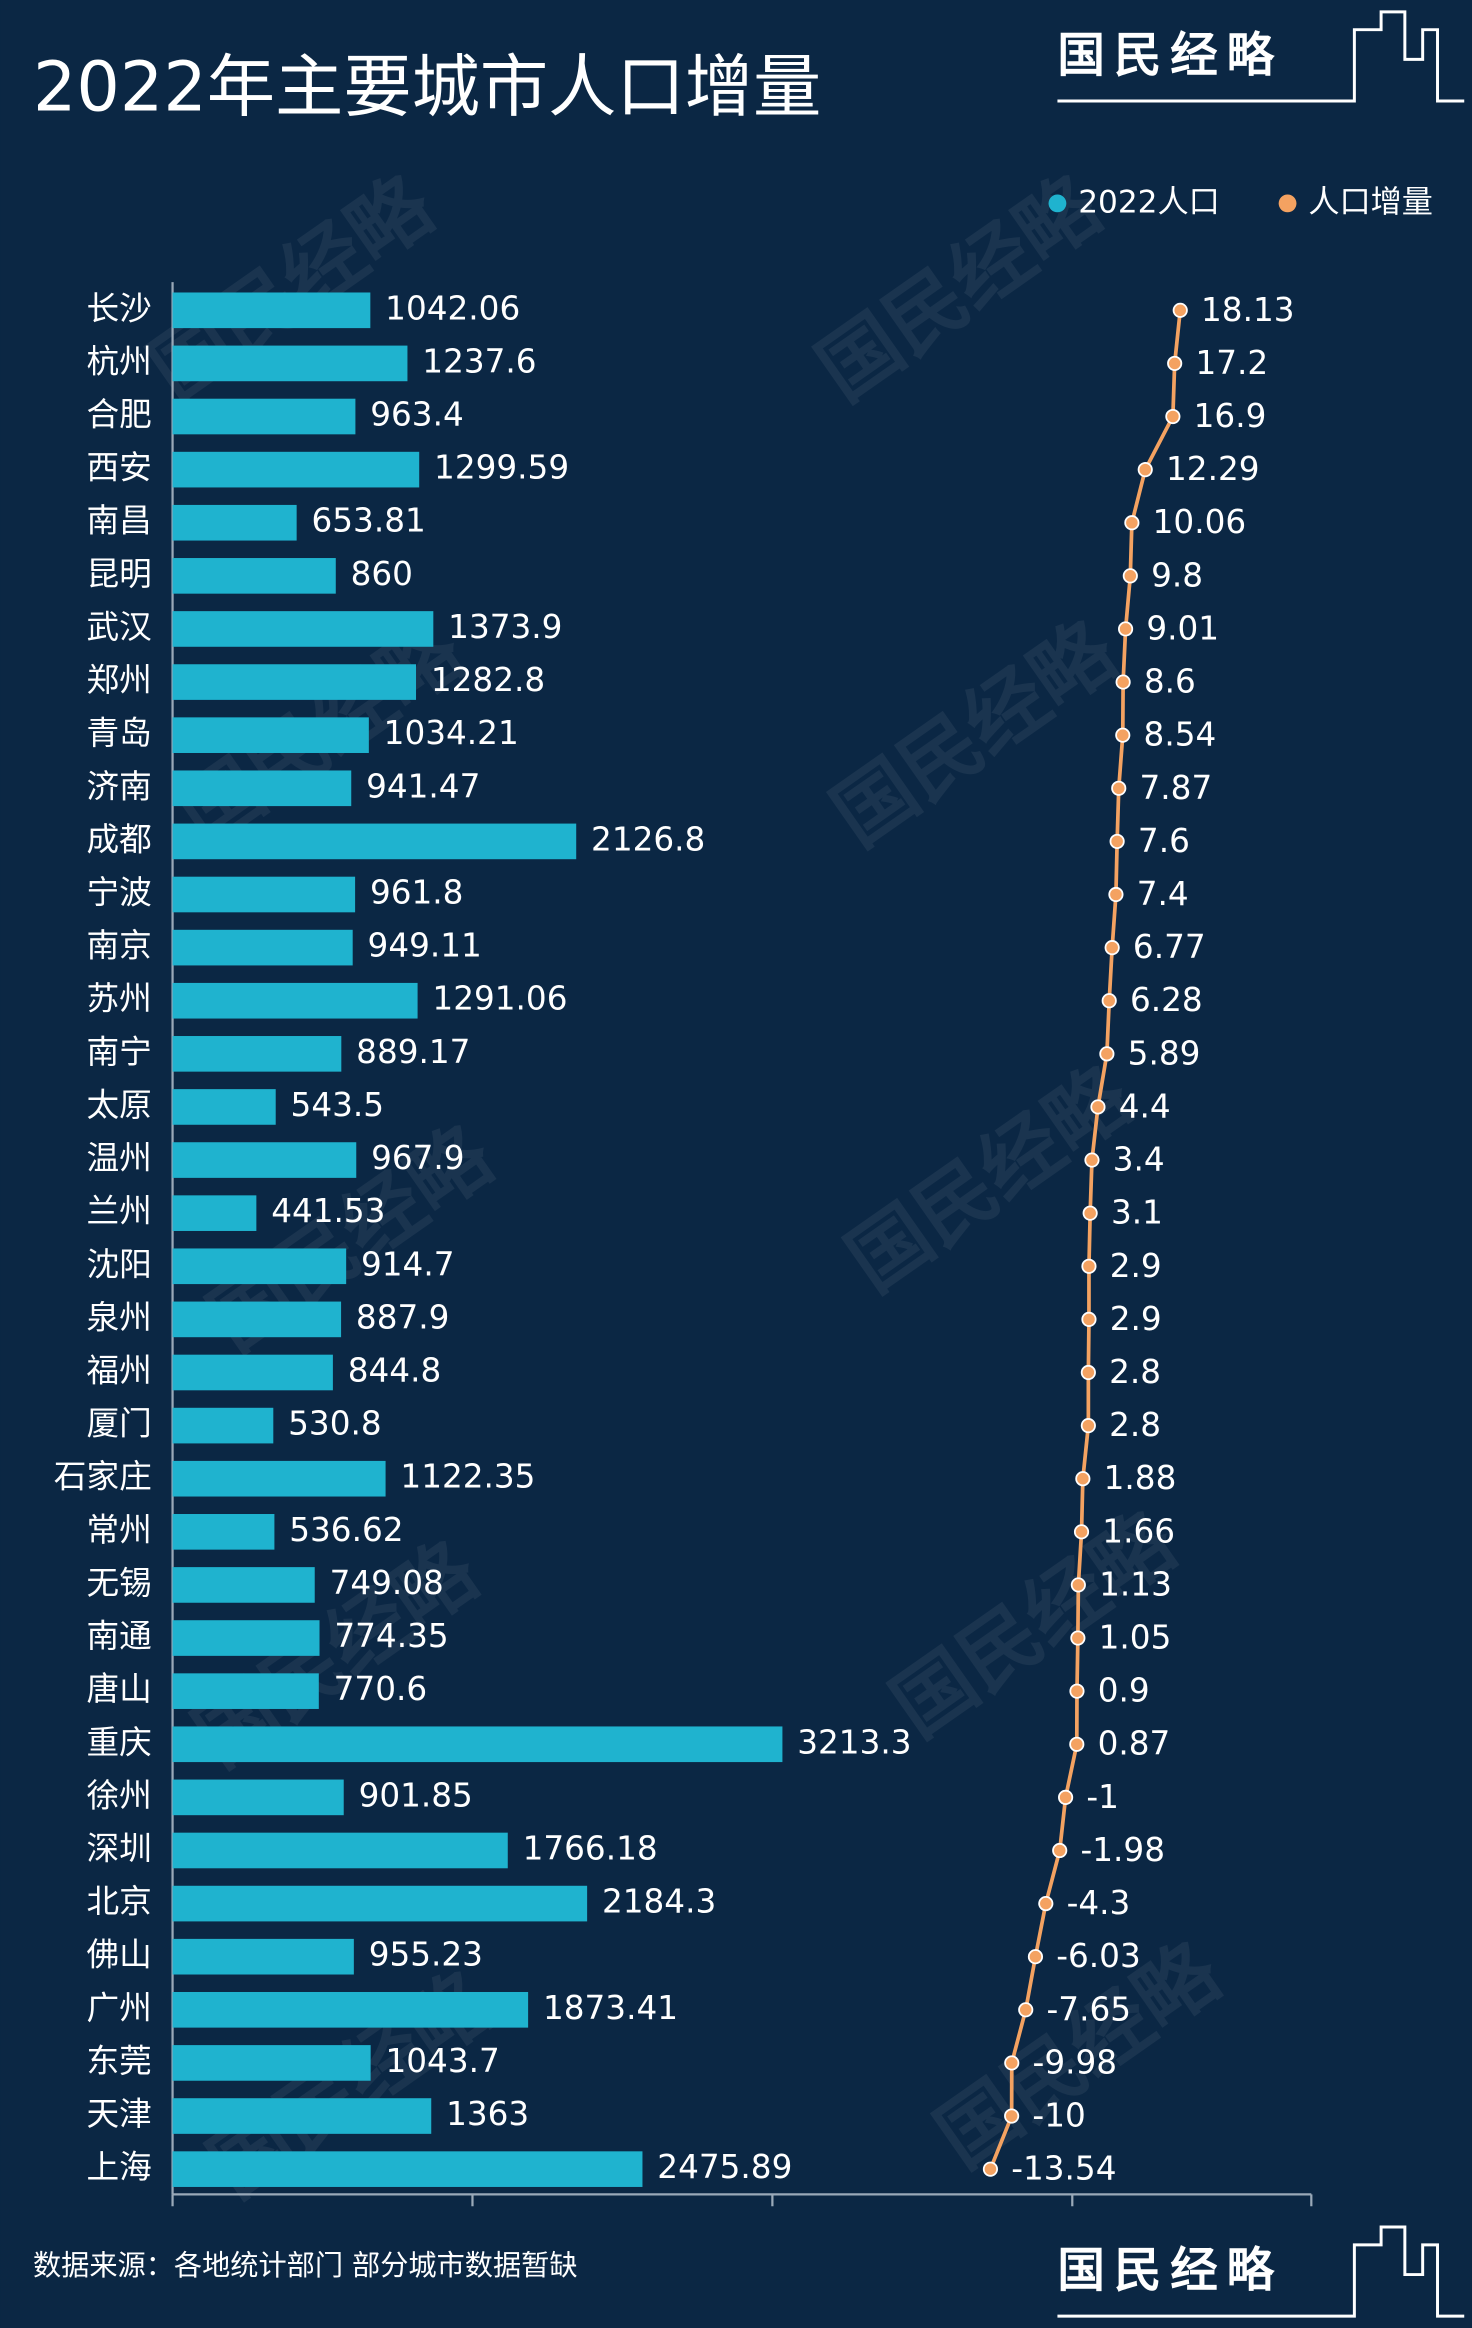  What do you see at coordinates (413, 1052) in the screenshot?
I see `value-label: 889.17` at bounding box center [413, 1052].